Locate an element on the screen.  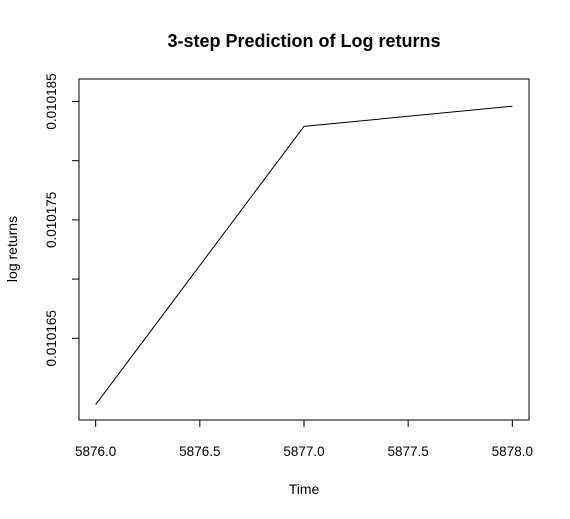
y-axis: 0.010165 0.010175 0.010185 is located at coordinates (61, 219).